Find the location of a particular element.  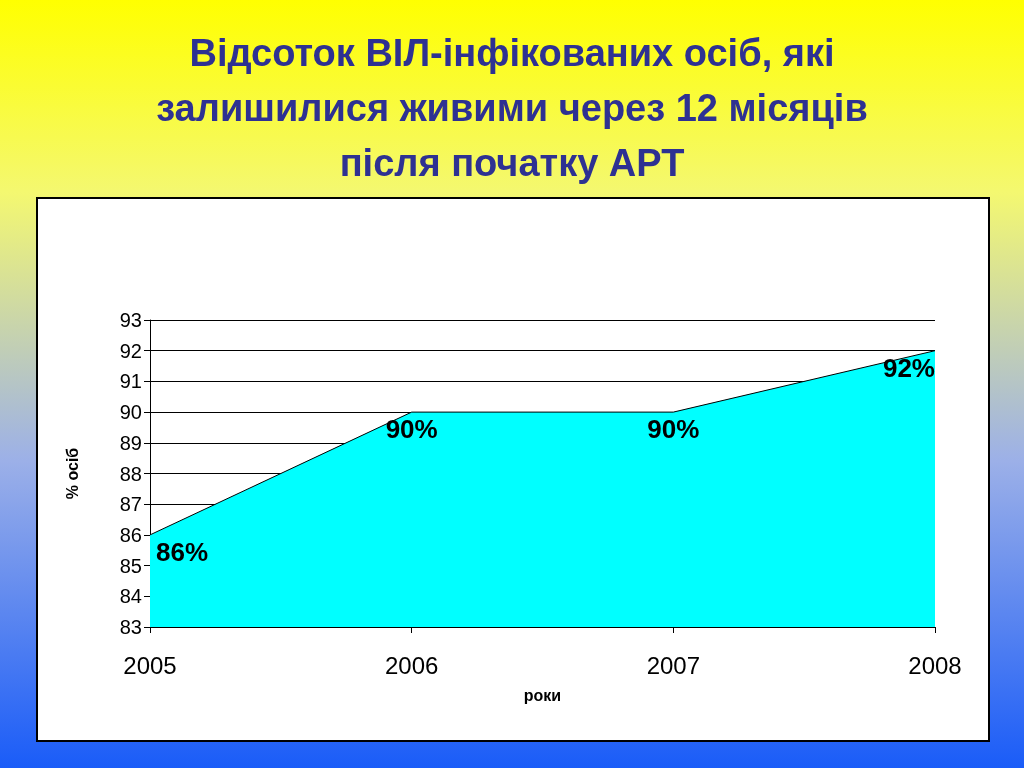

chart-title: Відсоток ВІЛ-інфікованих осіб, які залишилися живими через 12 місяців після початку АРТ is located at coordinates (512, 108).